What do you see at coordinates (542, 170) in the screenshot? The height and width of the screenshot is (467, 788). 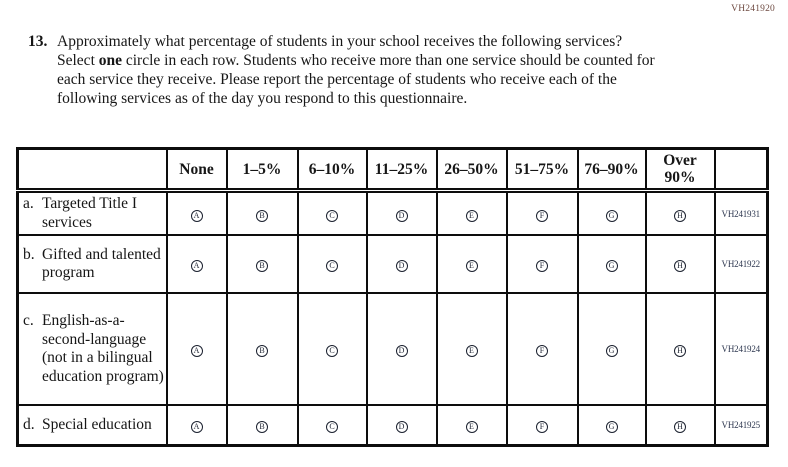 I see `header-51-75: 51–75%` at bounding box center [542, 170].